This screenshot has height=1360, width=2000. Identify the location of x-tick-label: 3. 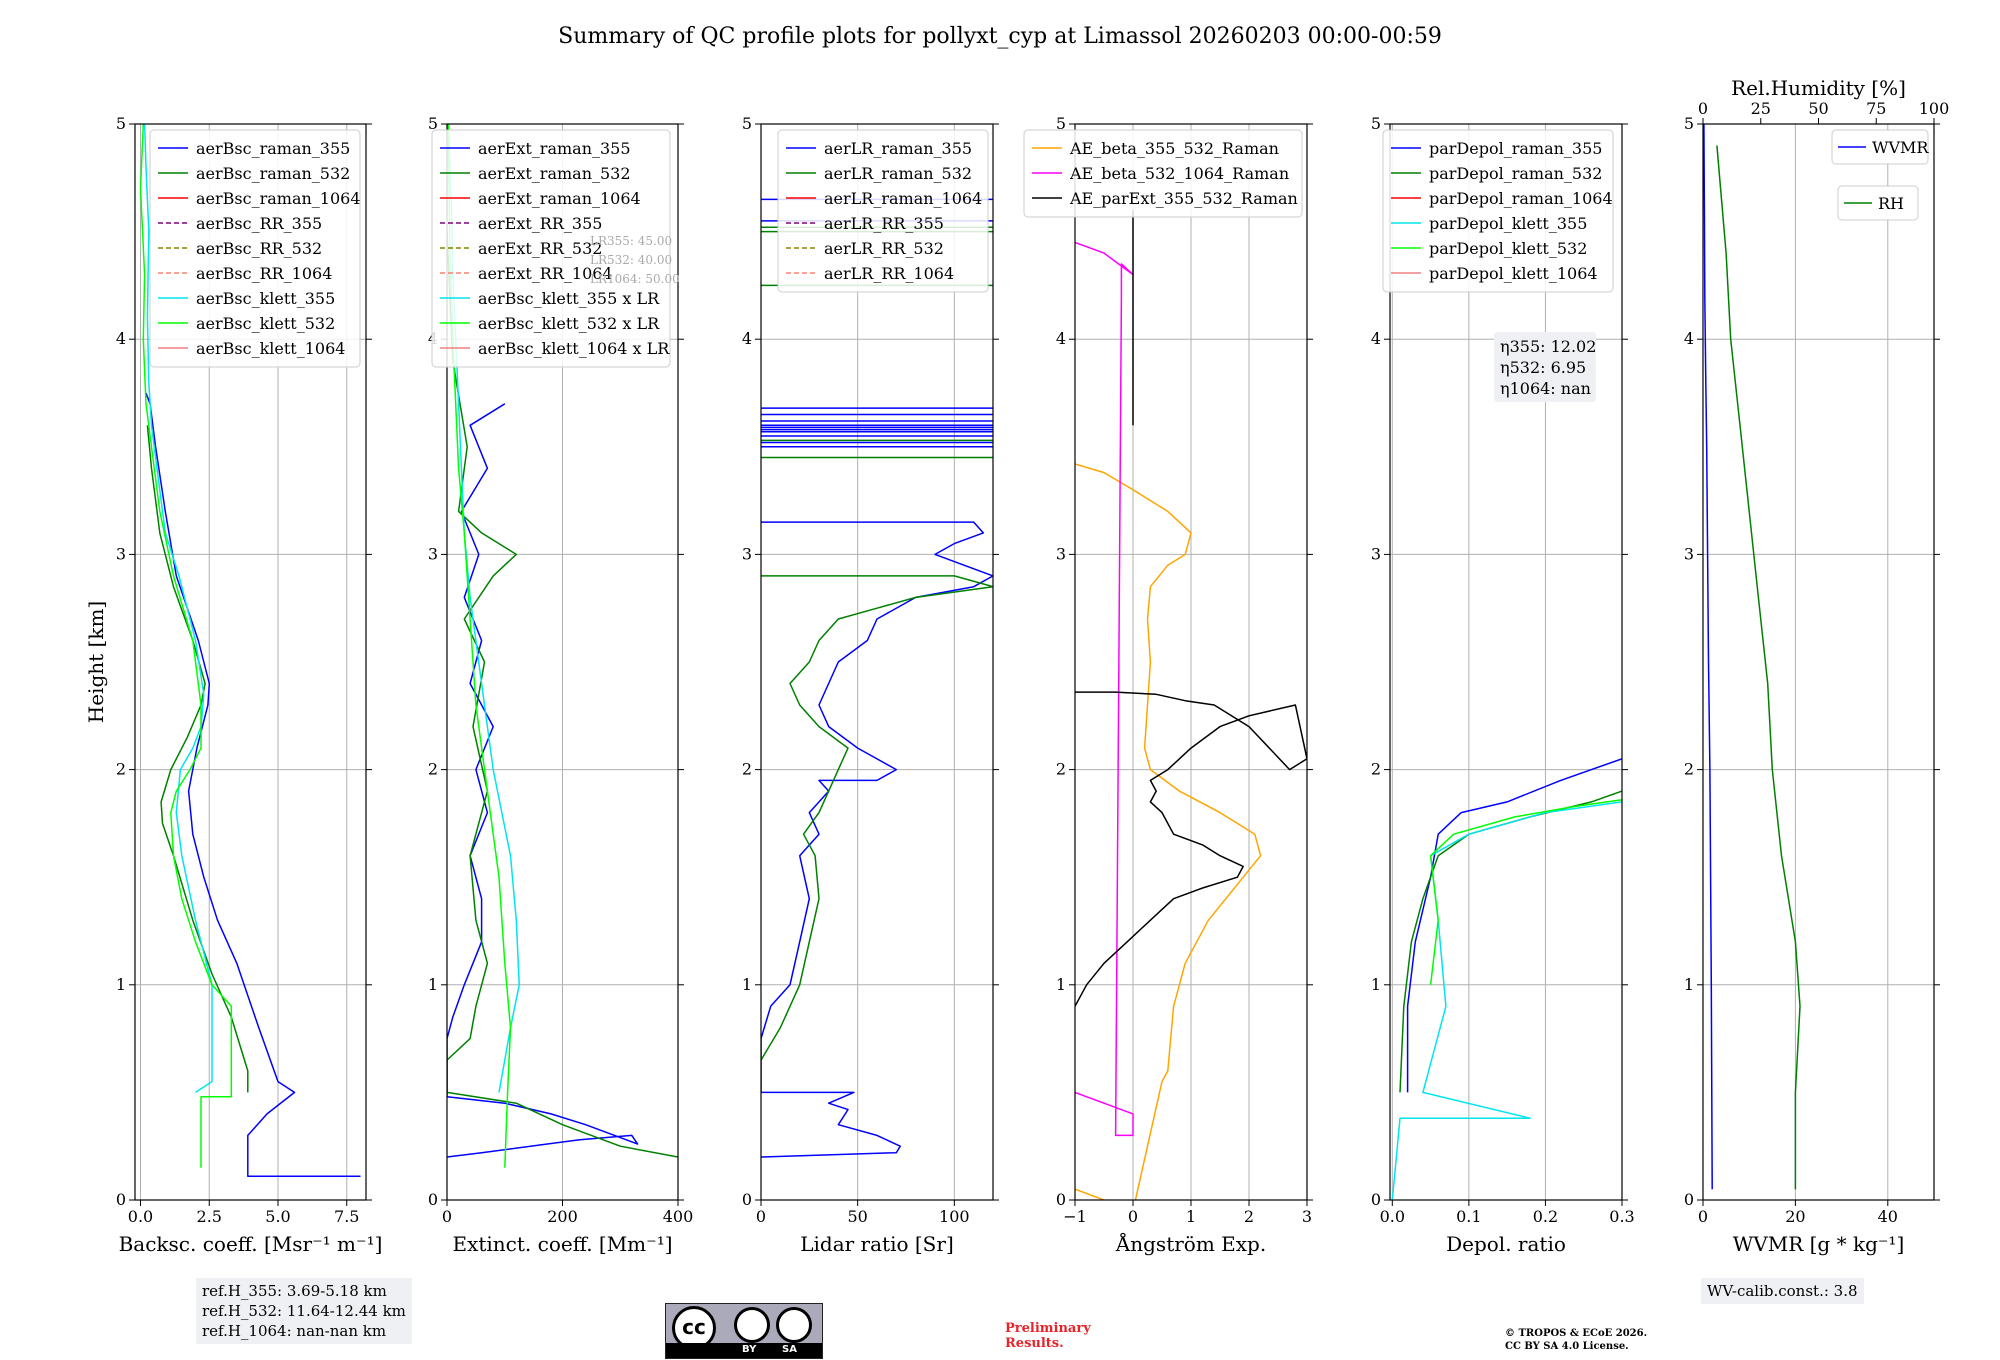
(1307, 1216).